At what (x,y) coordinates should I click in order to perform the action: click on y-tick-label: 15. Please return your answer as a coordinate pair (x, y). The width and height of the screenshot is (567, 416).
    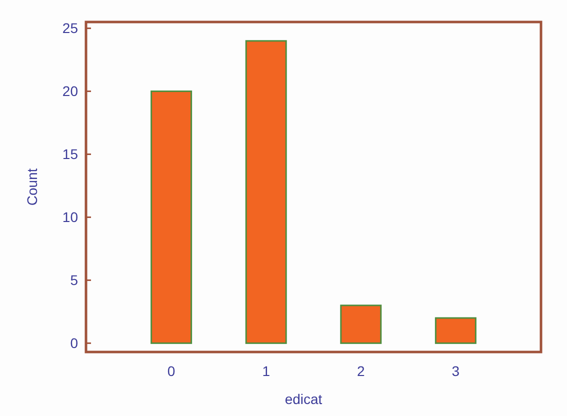
    Looking at the image, I should click on (70, 154).